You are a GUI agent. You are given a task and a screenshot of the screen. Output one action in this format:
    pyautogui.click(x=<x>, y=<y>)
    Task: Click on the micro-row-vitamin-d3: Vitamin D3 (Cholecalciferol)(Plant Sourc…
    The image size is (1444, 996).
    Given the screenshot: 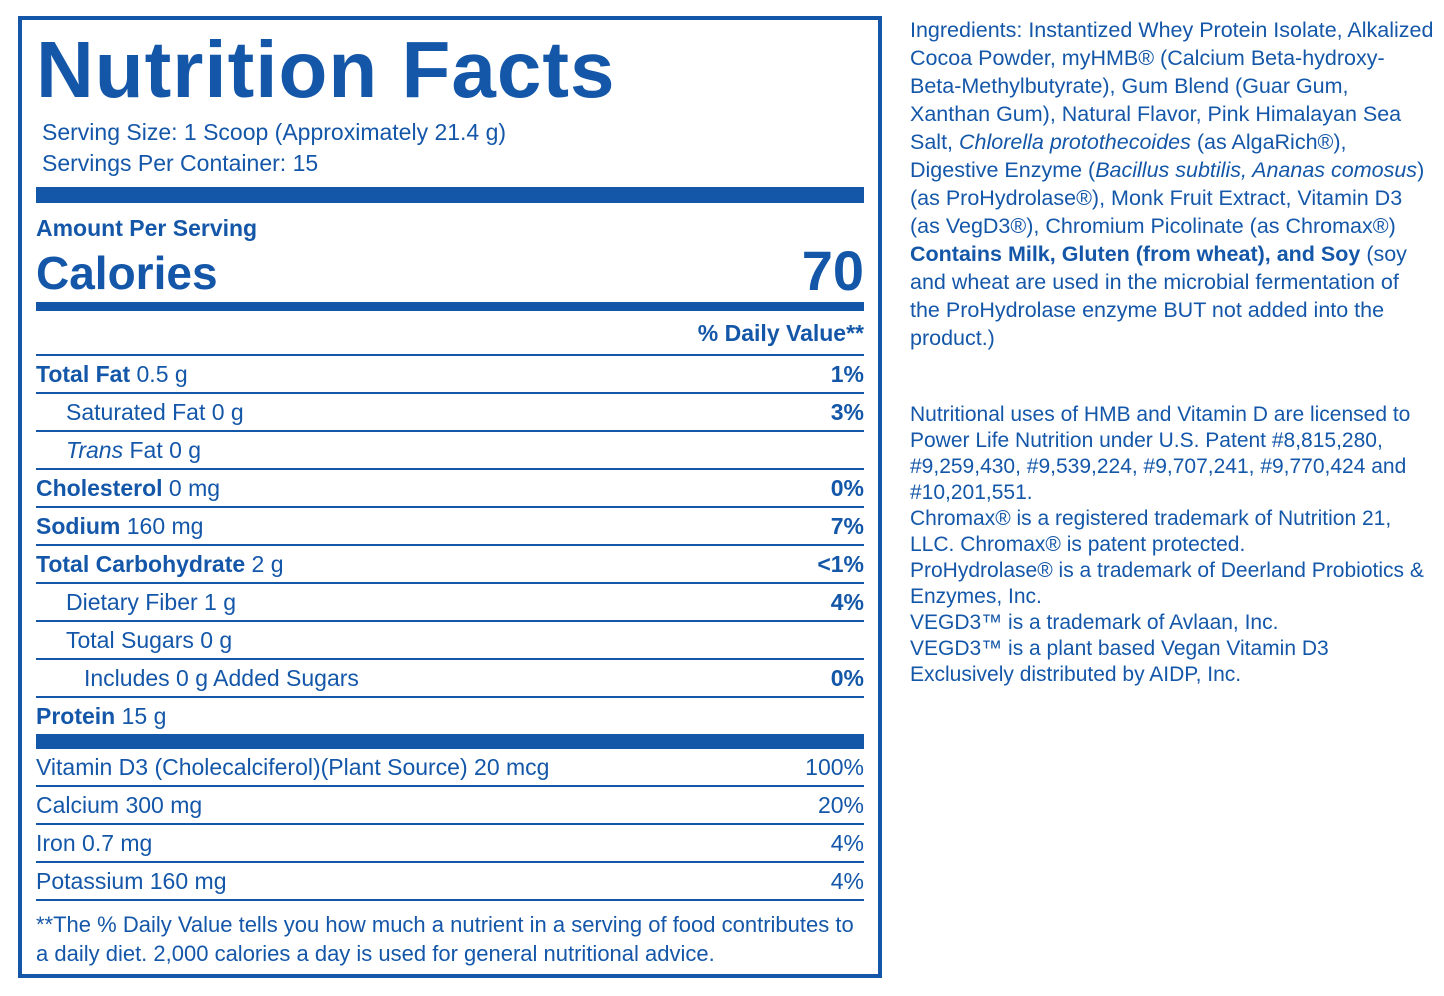 What is the action you would take?
    pyautogui.click(x=450, y=767)
    